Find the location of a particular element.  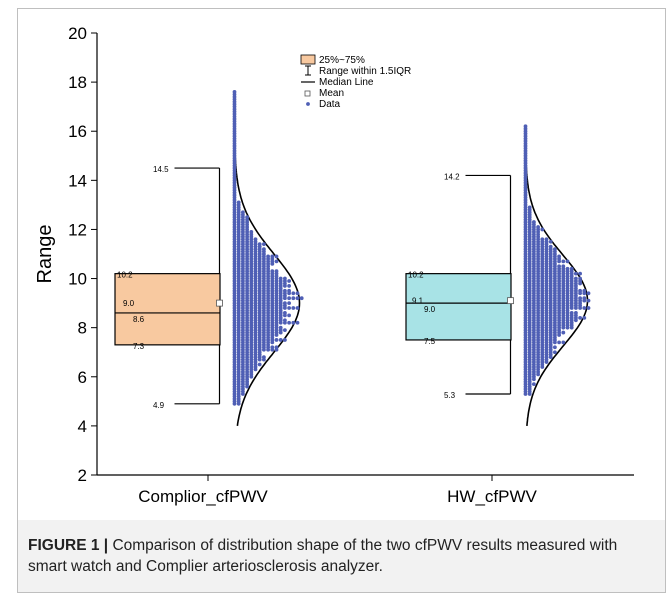

distribution-curve is located at coordinates (556, 287).